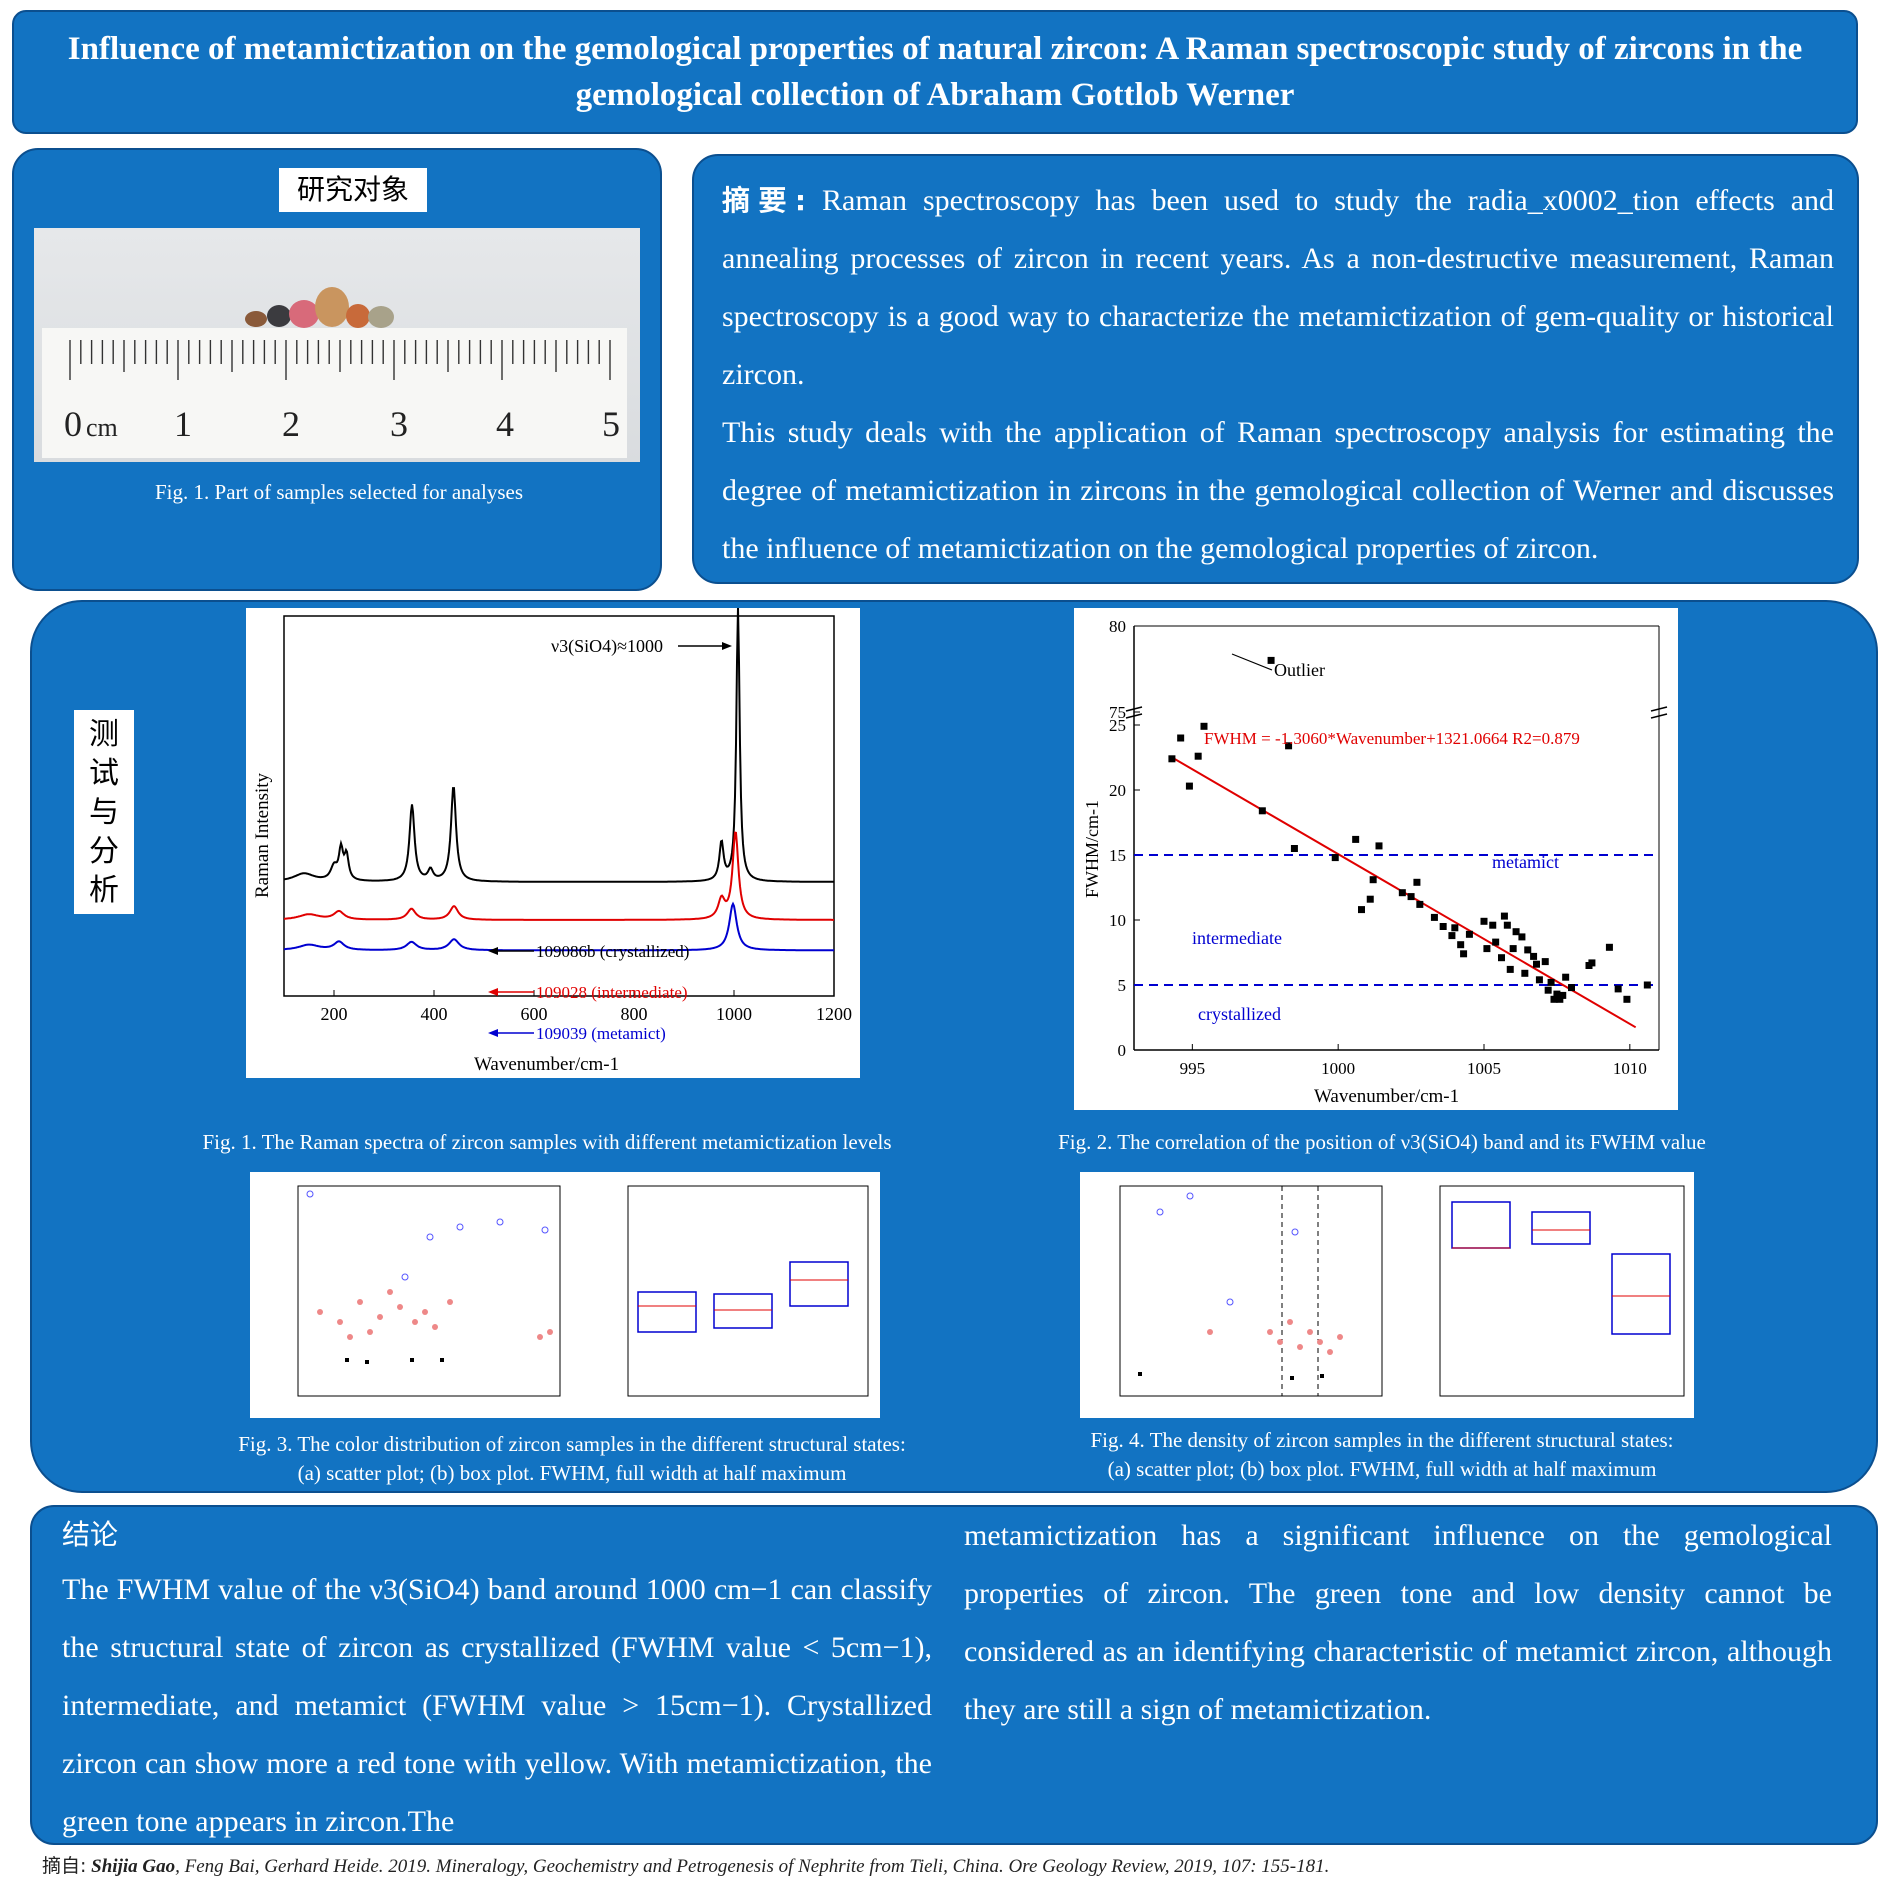 This screenshot has height=1890, width=1890. What do you see at coordinates (1299, 670) in the screenshot?
I see `outlier-label: Outlier` at bounding box center [1299, 670].